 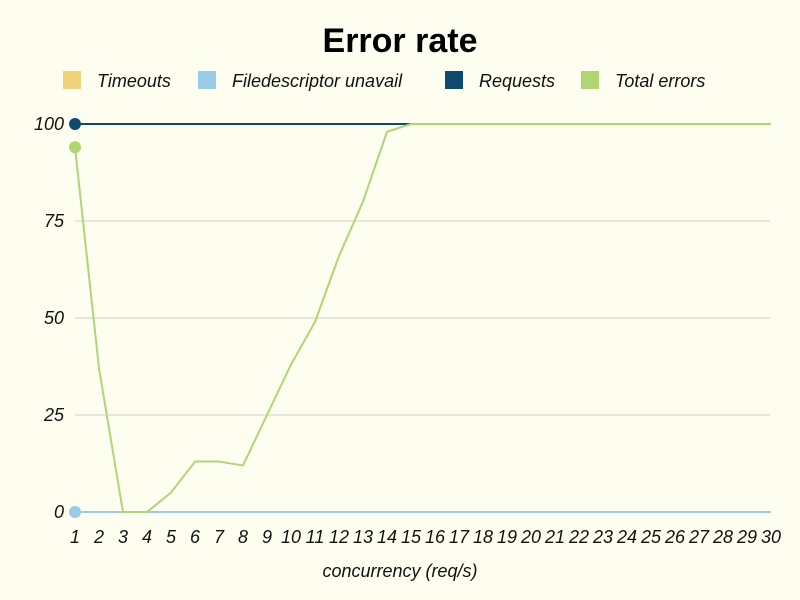 What do you see at coordinates (317, 81) in the screenshot?
I see `legend-label: Filedescriptor unavail` at bounding box center [317, 81].